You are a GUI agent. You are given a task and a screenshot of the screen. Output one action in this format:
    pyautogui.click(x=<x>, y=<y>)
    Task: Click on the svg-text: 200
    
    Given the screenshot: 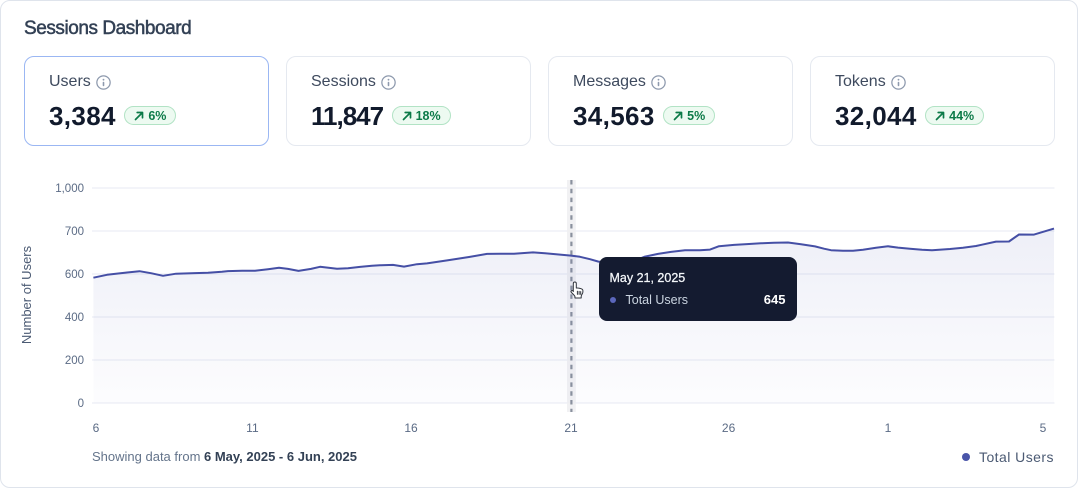 What is the action you would take?
    pyautogui.click(x=74, y=361)
    